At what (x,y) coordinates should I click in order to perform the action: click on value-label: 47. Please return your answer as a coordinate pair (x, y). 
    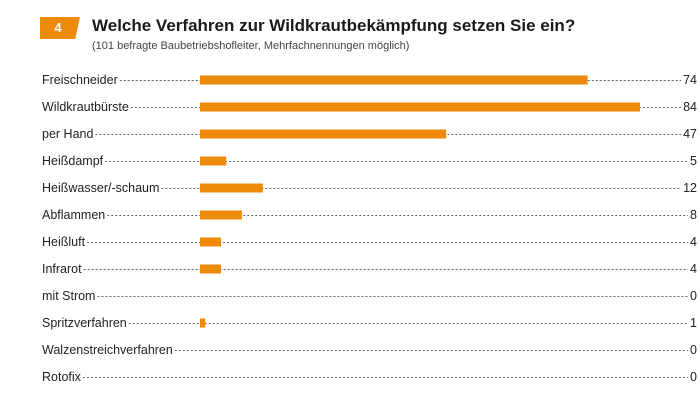
    Looking at the image, I should click on (690, 134).